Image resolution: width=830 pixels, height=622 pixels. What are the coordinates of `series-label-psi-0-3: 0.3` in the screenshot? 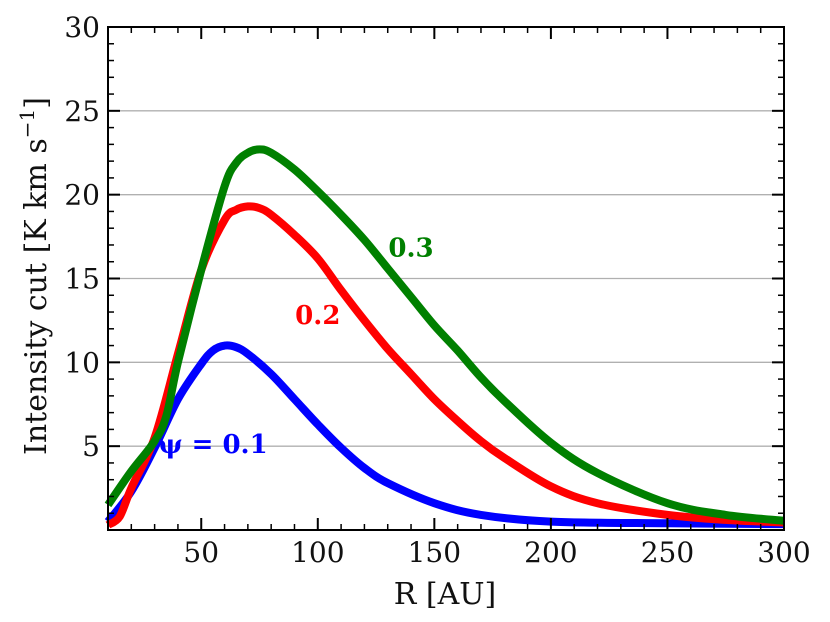 It's located at (410, 249).